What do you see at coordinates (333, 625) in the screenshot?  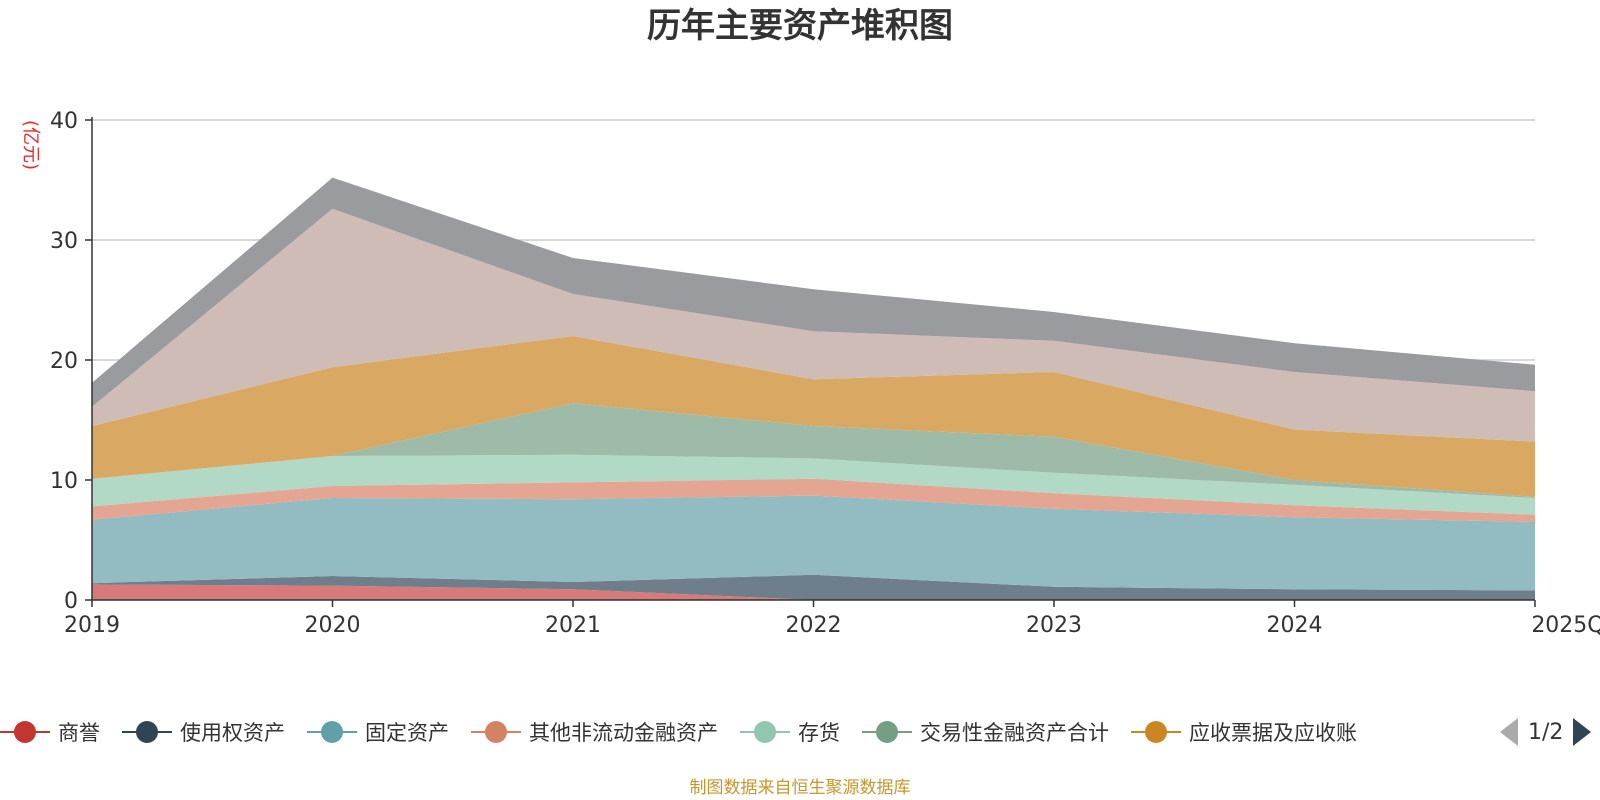 I see `x-tick-label: 2020` at bounding box center [333, 625].